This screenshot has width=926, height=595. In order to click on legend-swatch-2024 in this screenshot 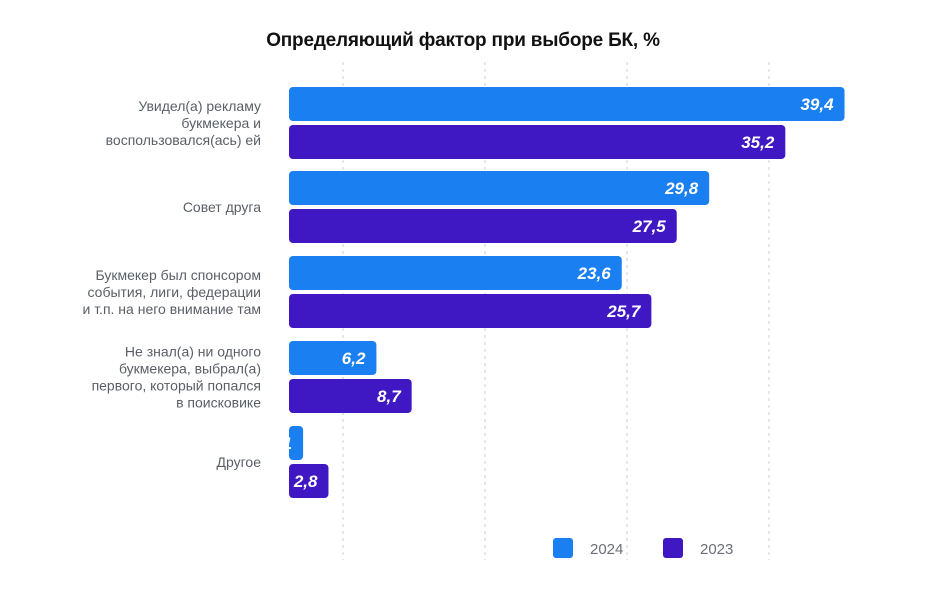, I will do `click(563, 548)`.